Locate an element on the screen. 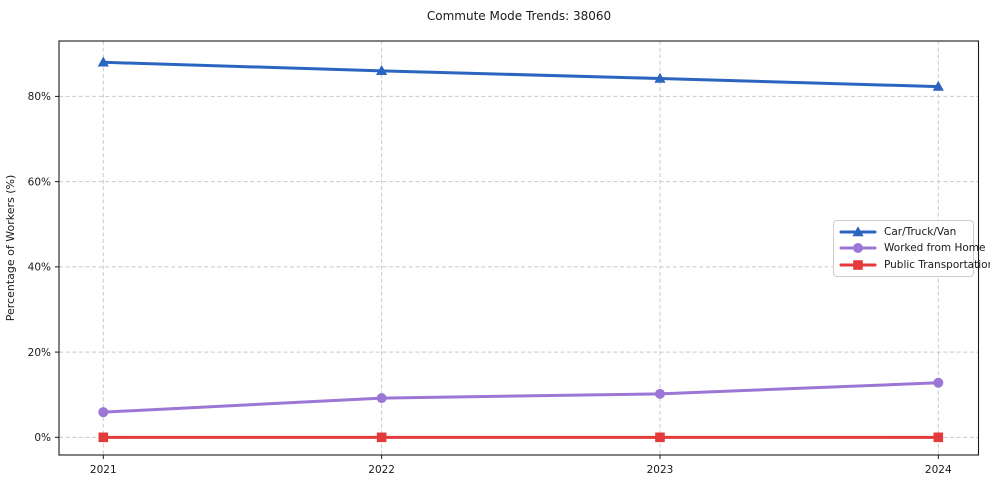 This screenshot has width=990, height=490. svg-text: 20% is located at coordinates (39, 353).